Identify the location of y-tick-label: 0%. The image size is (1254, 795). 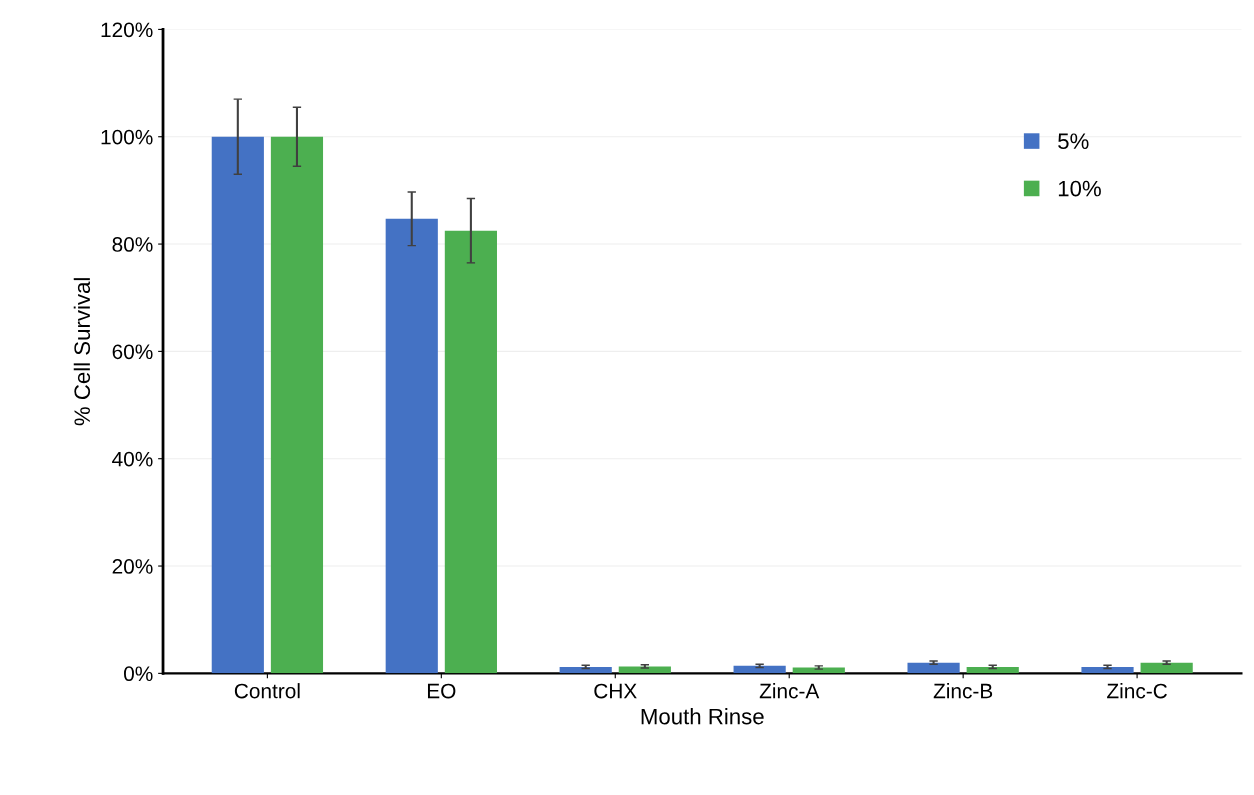
(138, 674).